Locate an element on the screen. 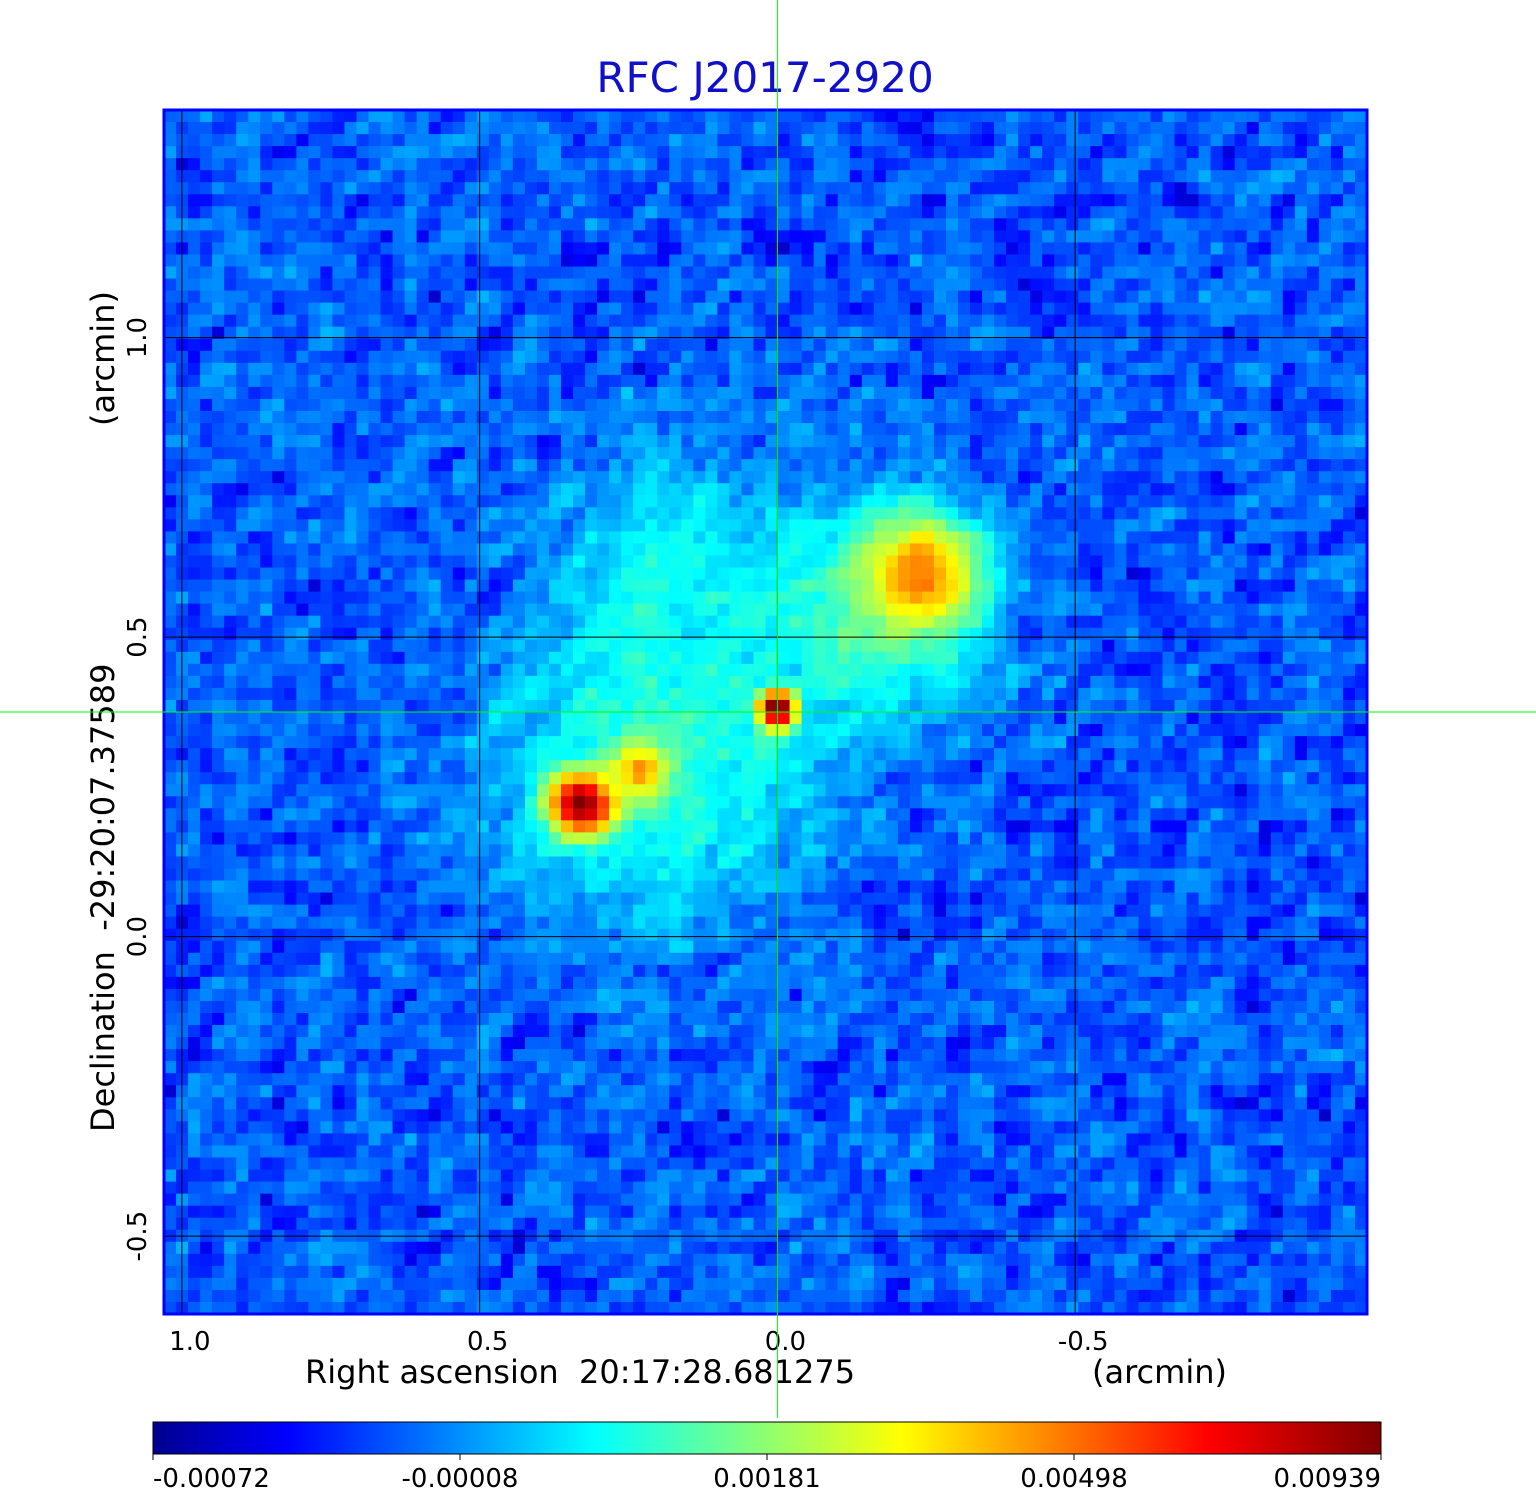 The height and width of the screenshot is (1511, 1536). colorbar-tick-label: 0.00498 is located at coordinates (1074, 1479).